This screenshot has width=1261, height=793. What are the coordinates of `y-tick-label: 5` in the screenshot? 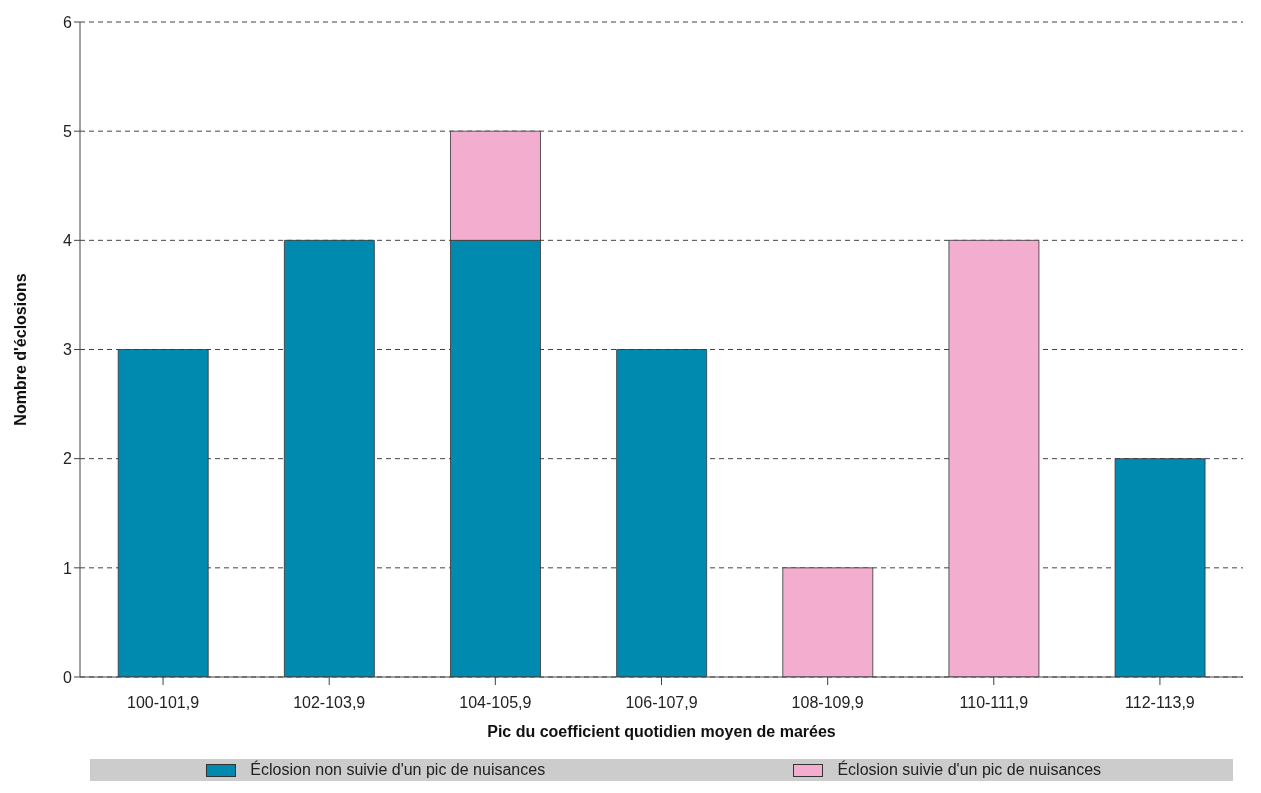 It's located at (68, 131).